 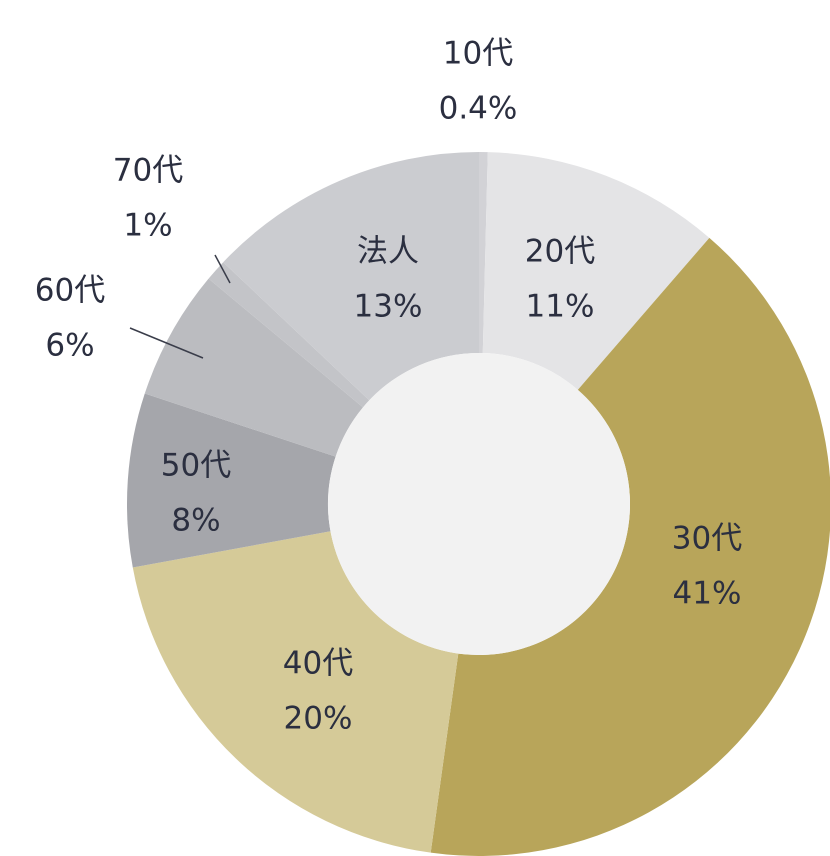 What do you see at coordinates (707, 594) in the screenshot?
I see `slice-value-label: 41%` at bounding box center [707, 594].